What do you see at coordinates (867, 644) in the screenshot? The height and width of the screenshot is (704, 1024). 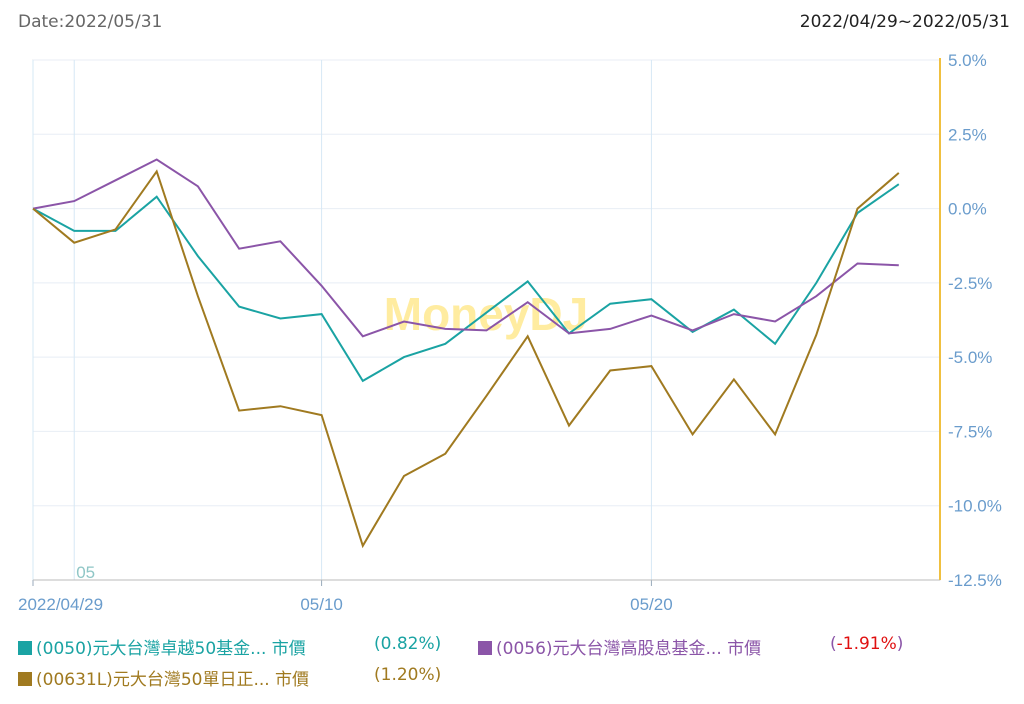 I see `legend-change-0056: (-1.91%)` at bounding box center [867, 644].